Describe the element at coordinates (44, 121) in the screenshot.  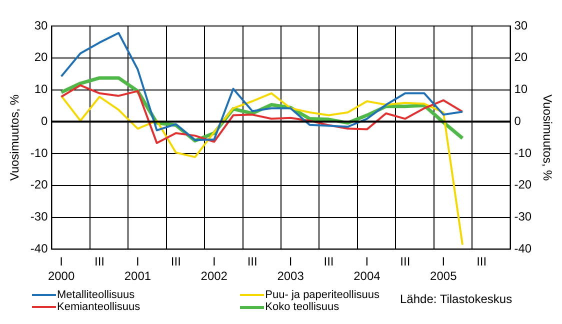
I see `y-tick-label: 0` at that location.